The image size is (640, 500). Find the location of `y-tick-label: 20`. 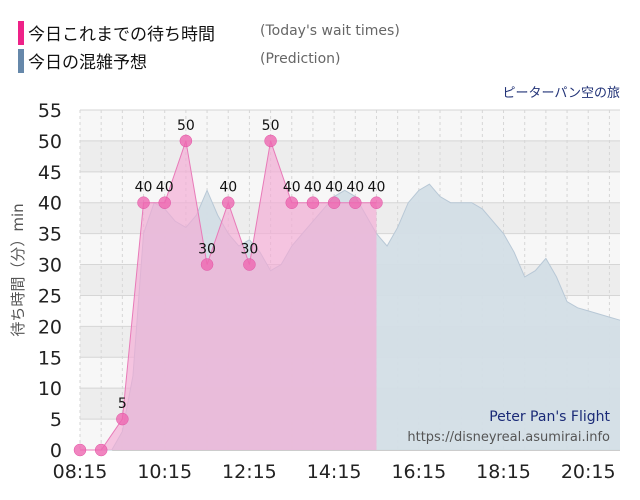

y-tick-label: 20 is located at coordinates (50, 327).